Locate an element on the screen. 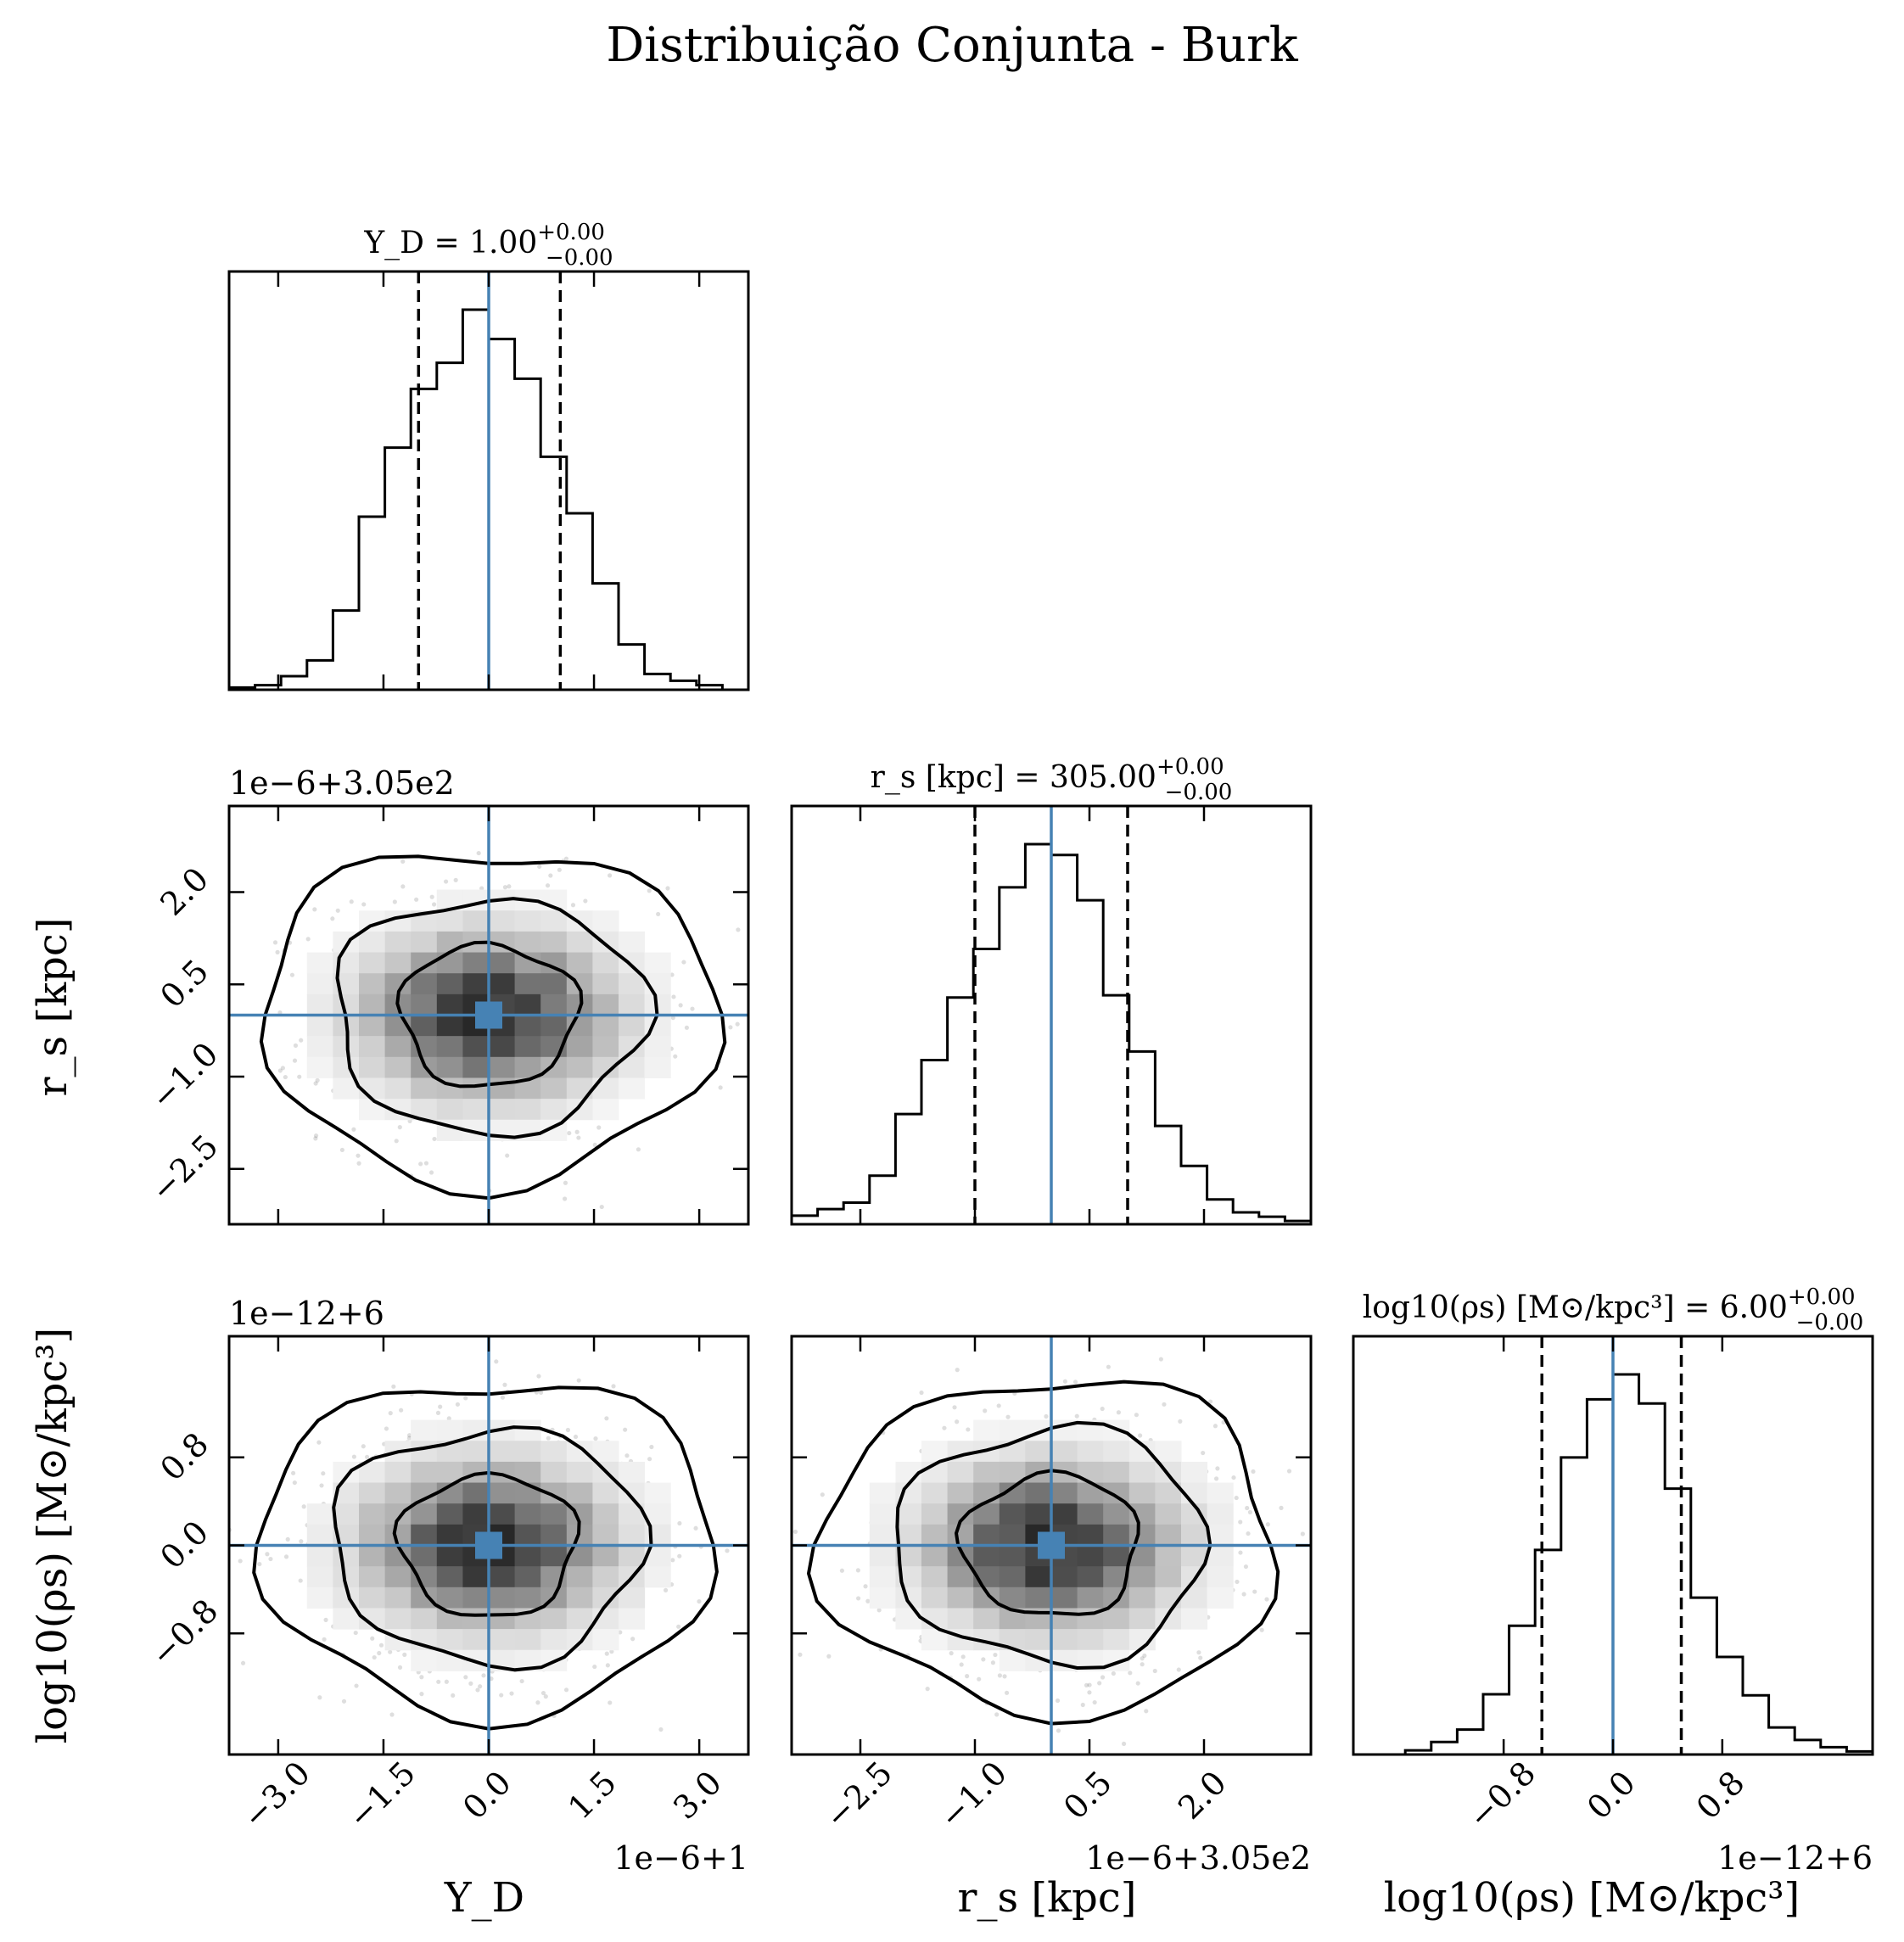 This screenshot has width=1904, height=1942. panel-title: Y_D = 1.00+0.00 −0.00 is located at coordinates (488, 245).